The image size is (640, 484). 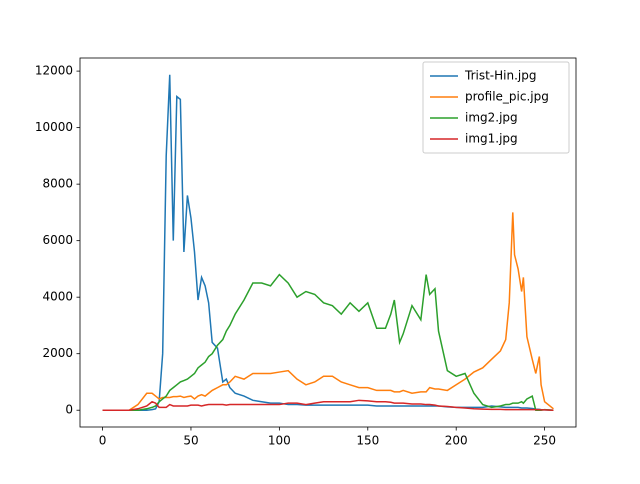 I want to click on y-tick-label: 10000, so click(x=54, y=127).